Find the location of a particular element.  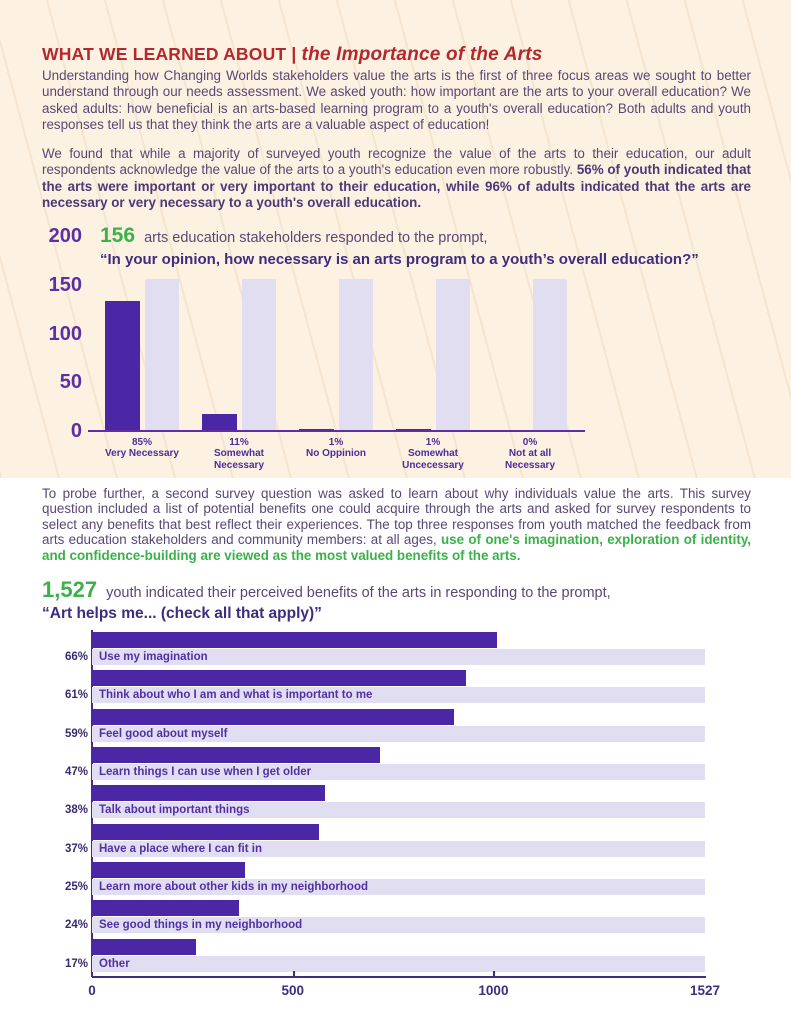

c1-category-name: Very Necessary is located at coordinates (142, 453).